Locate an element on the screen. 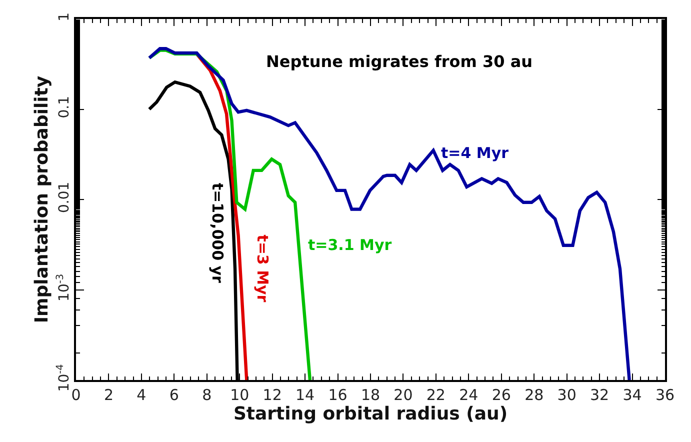 Image resolution: width=691 pixels, height=442 pixels. text: t=3 Myr is located at coordinates (263, 268).